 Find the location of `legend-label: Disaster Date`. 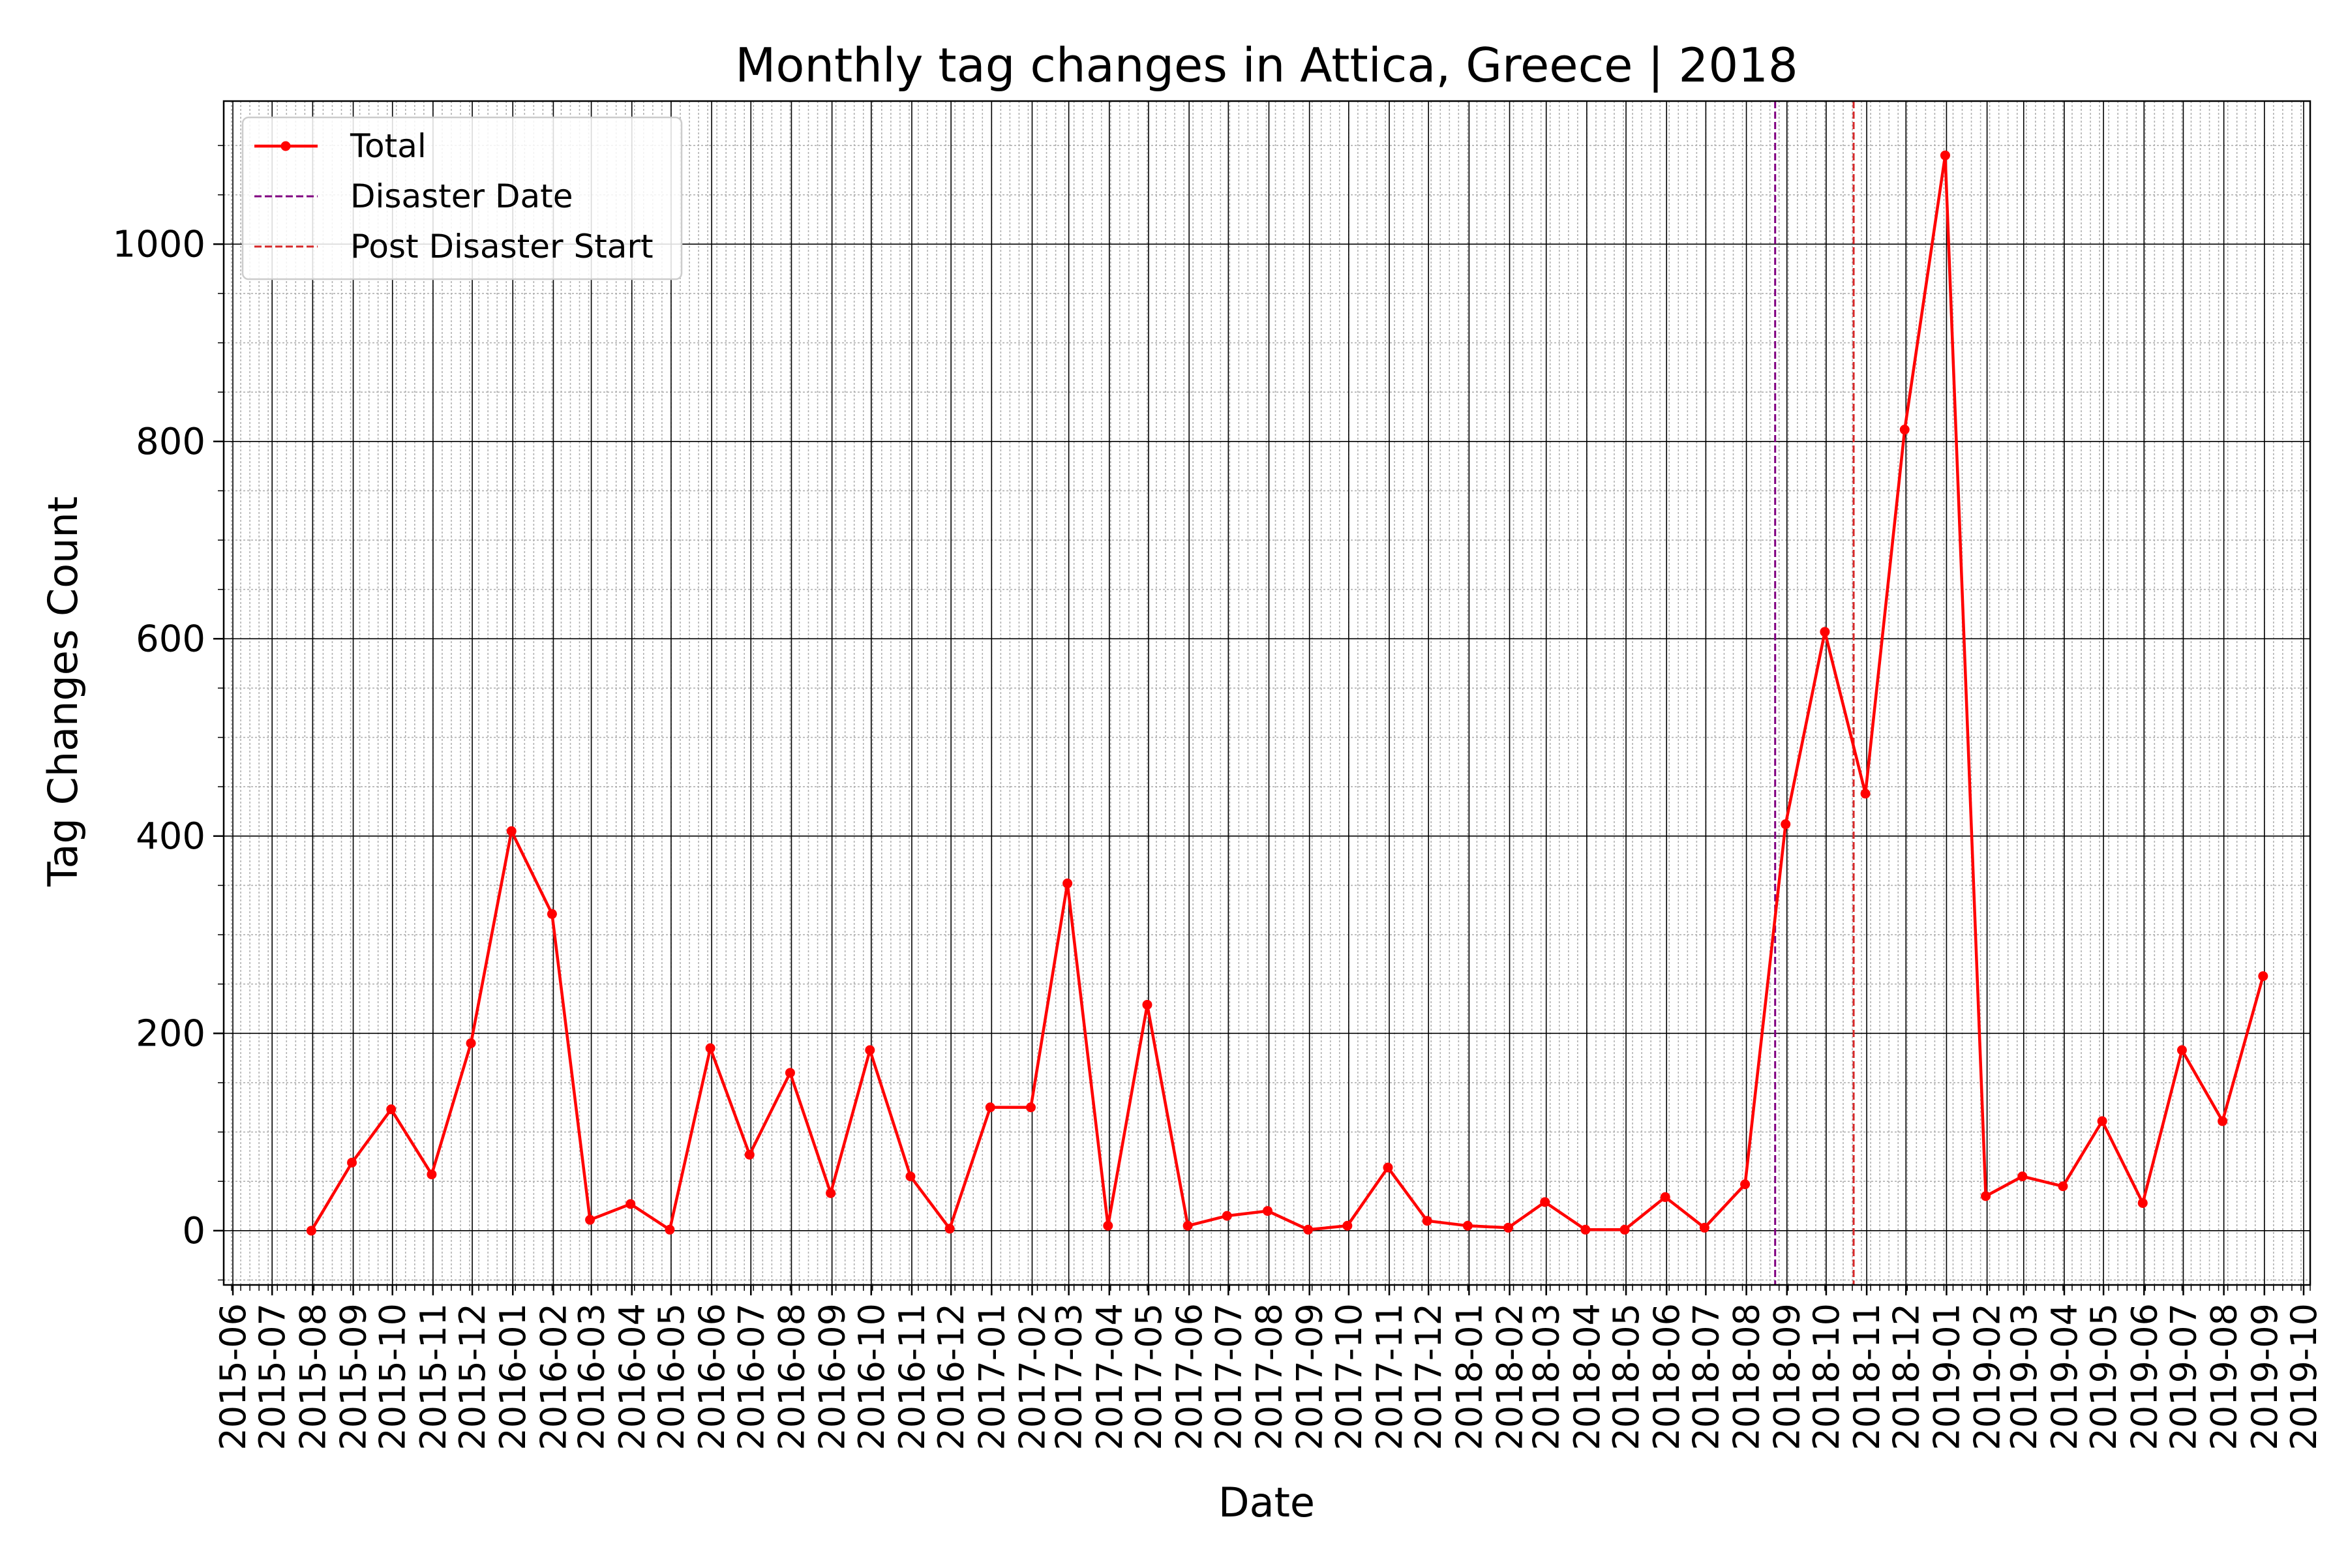

legend-label: Disaster Date is located at coordinates (461, 196).